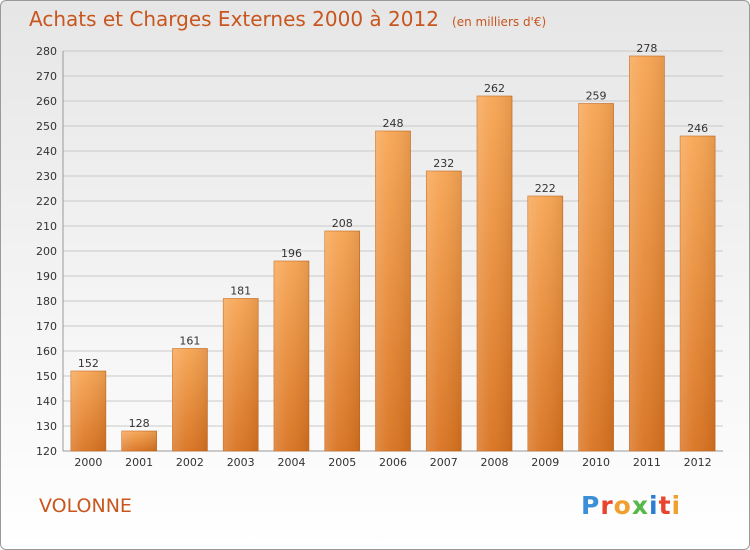  What do you see at coordinates (139, 462) in the screenshot?
I see `x-tick-label: 2001` at bounding box center [139, 462].